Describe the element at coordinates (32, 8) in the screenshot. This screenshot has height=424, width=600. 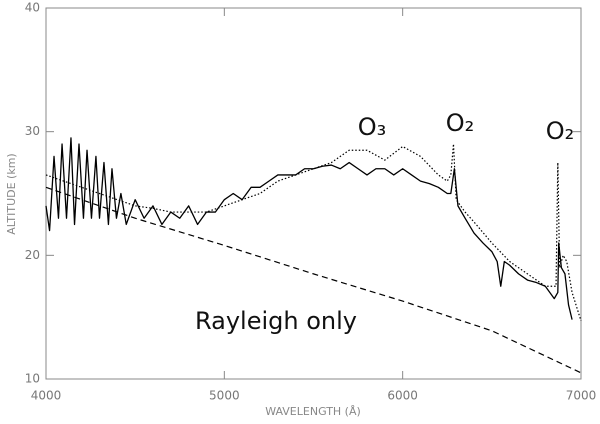
I see `y-tick-label: 40` at that location.